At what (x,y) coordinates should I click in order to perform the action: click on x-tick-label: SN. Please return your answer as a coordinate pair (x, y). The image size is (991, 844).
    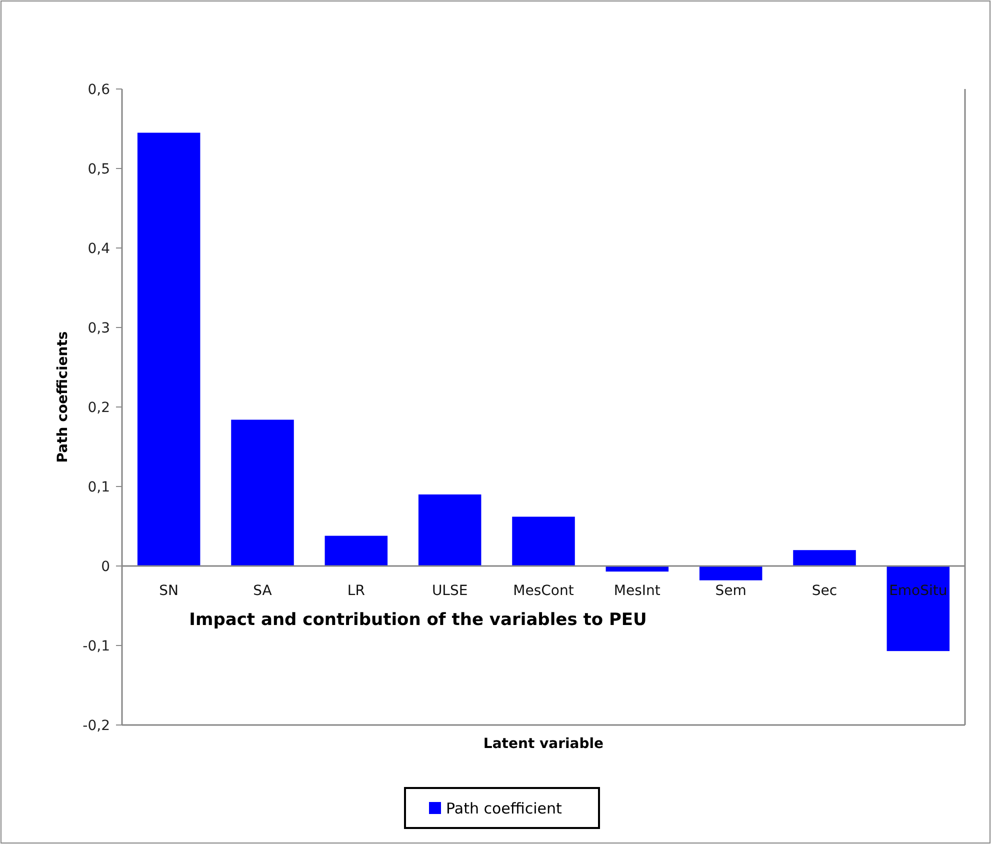
    Looking at the image, I should click on (169, 590).